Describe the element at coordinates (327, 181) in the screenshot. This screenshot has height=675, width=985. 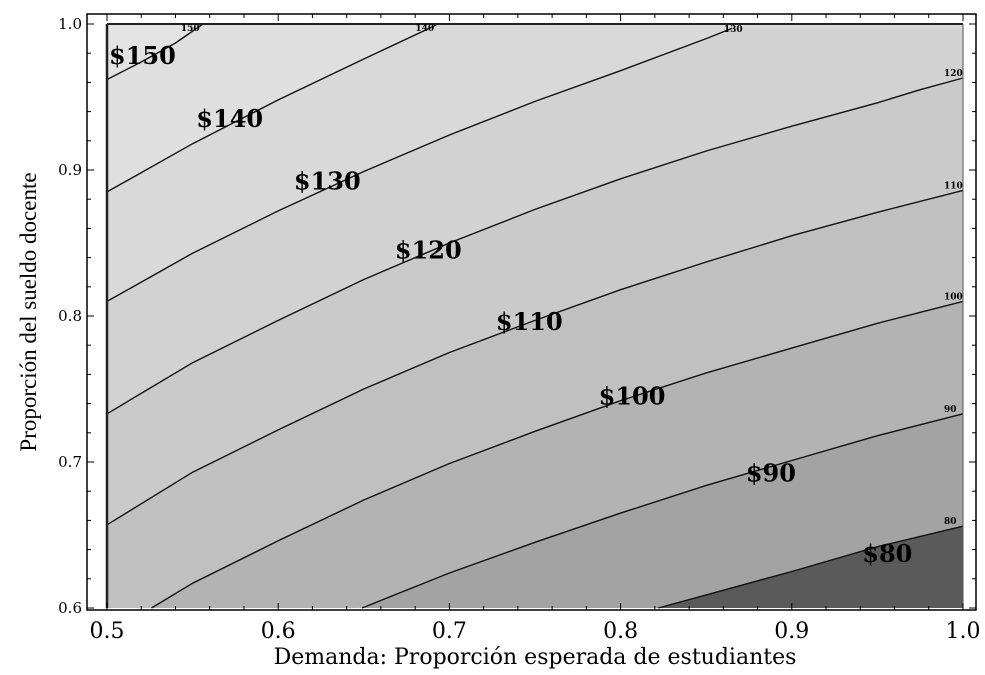
I see `contour-value-label: $130` at that location.